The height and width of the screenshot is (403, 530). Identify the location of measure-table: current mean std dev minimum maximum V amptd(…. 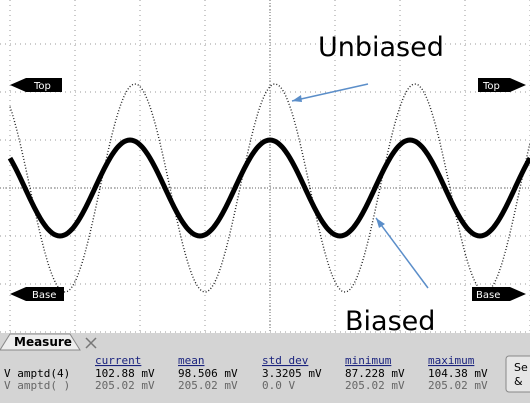
(246, 373).